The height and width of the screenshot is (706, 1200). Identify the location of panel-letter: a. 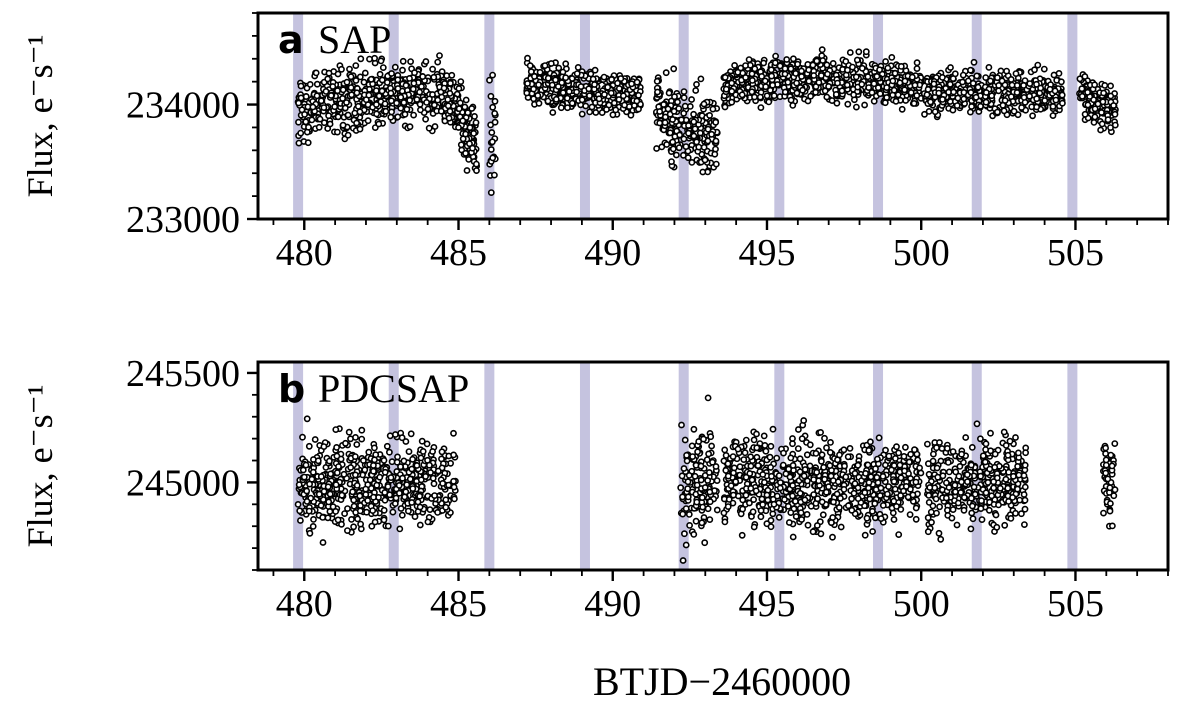
(291, 40).